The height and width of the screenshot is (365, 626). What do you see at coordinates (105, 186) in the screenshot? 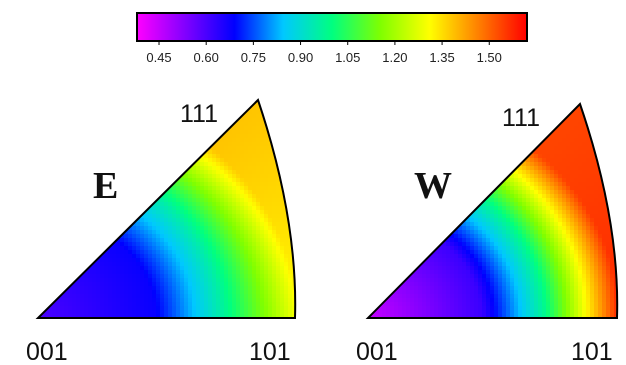
I see `panel-title: E` at bounding box center [105, 186].